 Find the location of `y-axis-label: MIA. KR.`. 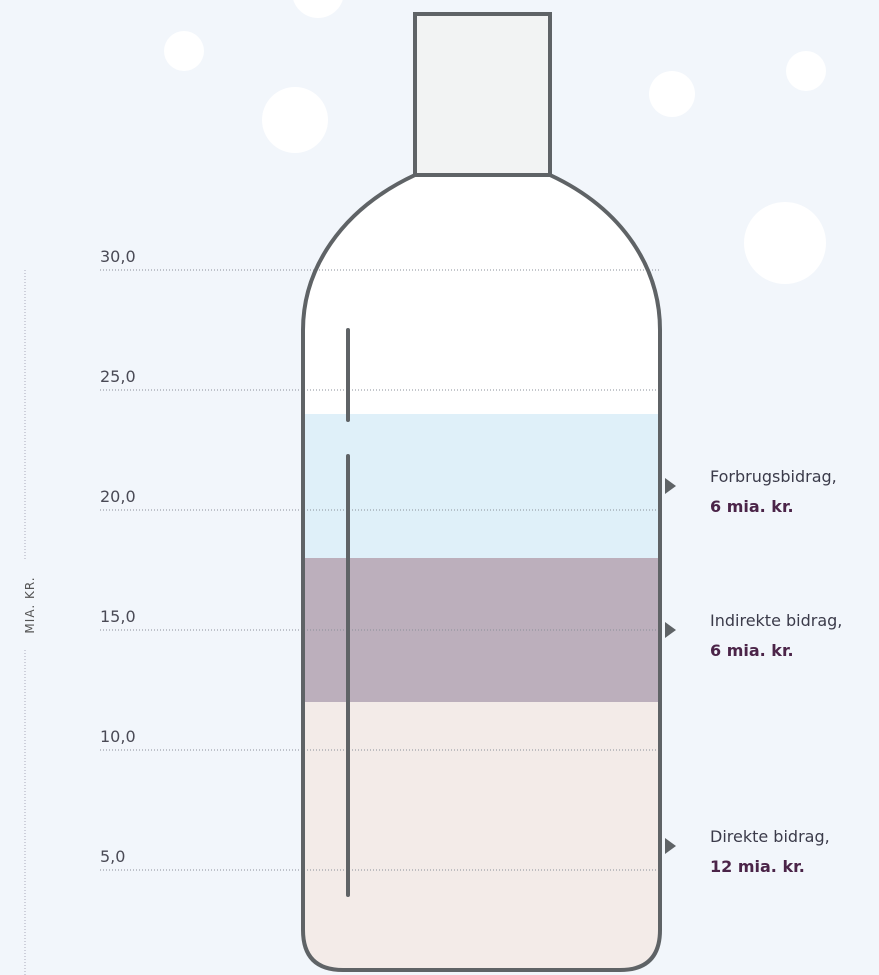

y-axis-label: MIA. KR. is located at coordinates (30, 604).